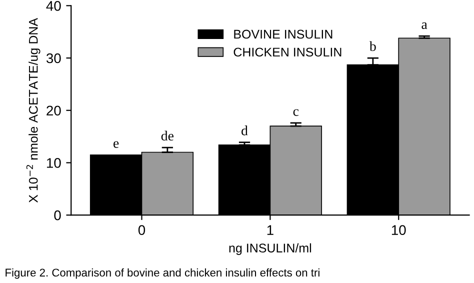 The image size is (474, 283). Describe the element at coordinates (245, 131) in the screenshot. I see `annotation: d` at that location.